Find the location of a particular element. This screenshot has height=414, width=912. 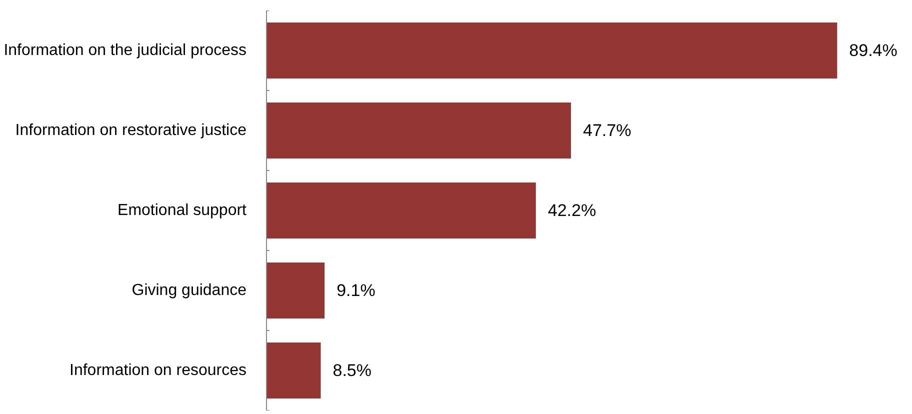

data-label: 9.1% is located at coordinates (356, 290).